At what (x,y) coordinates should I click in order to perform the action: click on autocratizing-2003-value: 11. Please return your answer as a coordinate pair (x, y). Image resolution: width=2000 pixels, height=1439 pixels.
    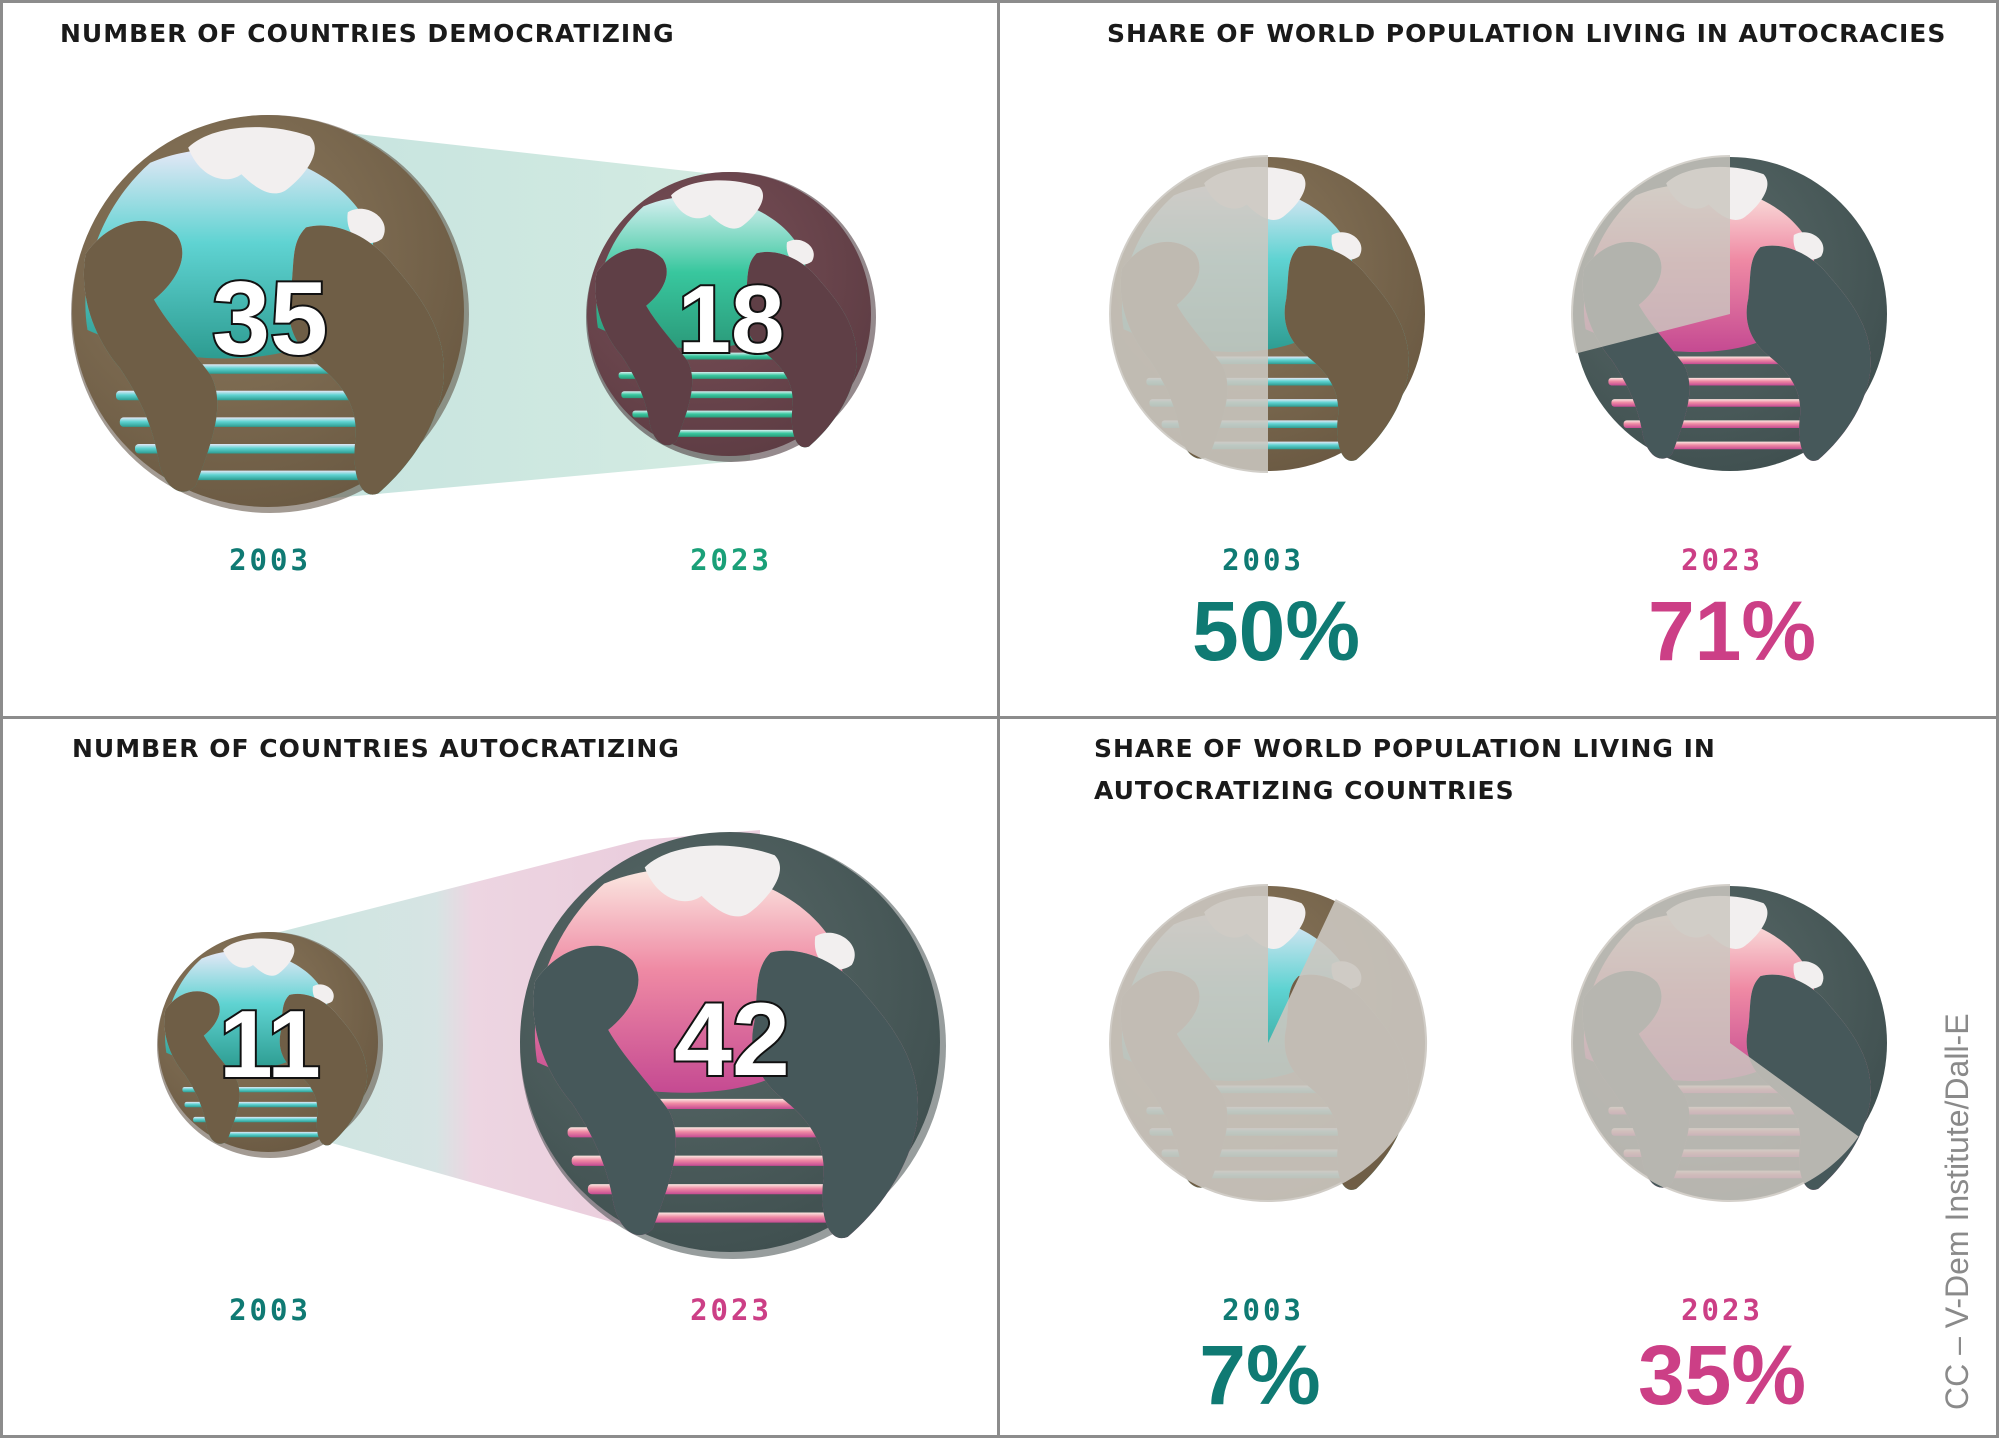
    Looking at the image, I should click on (269, 1044).